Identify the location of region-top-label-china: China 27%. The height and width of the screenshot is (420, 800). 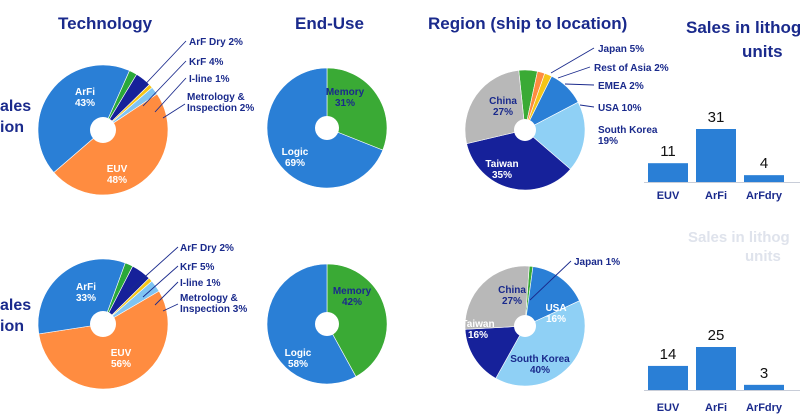
(503, 107).